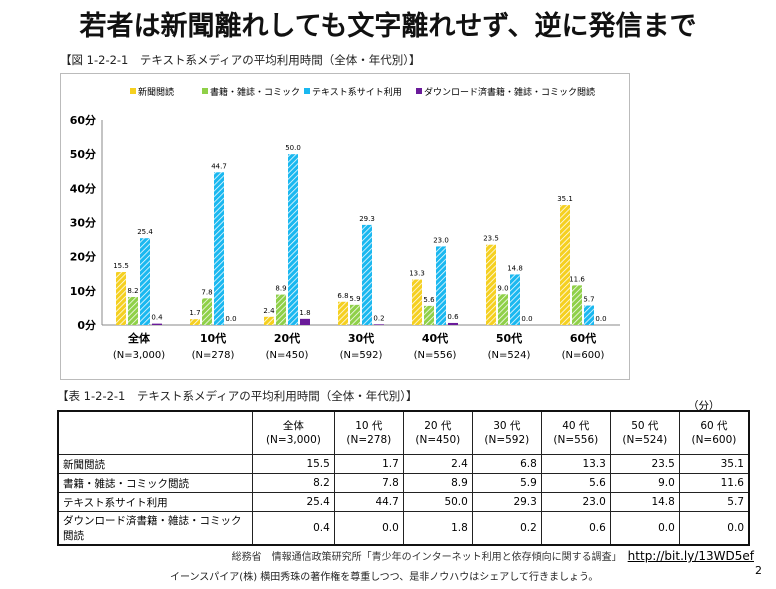 This screenshot has height=589, width=776. Describe the element at coordinates (194, 313) in the screenshot. I see `data-label: 1.7` at that location.